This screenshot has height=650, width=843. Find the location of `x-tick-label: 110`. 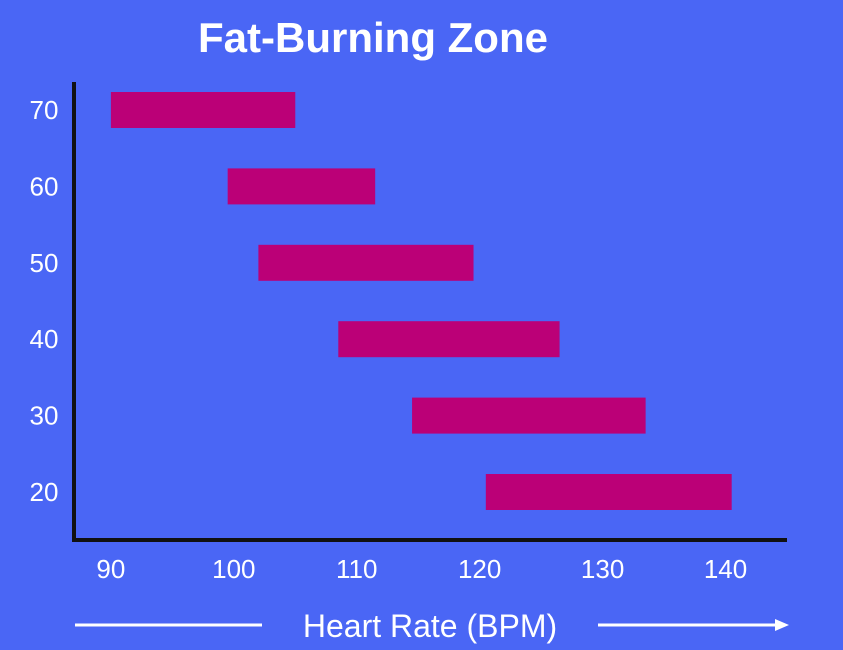

x-tick-label: 110 is located at coordinates (356, 569).